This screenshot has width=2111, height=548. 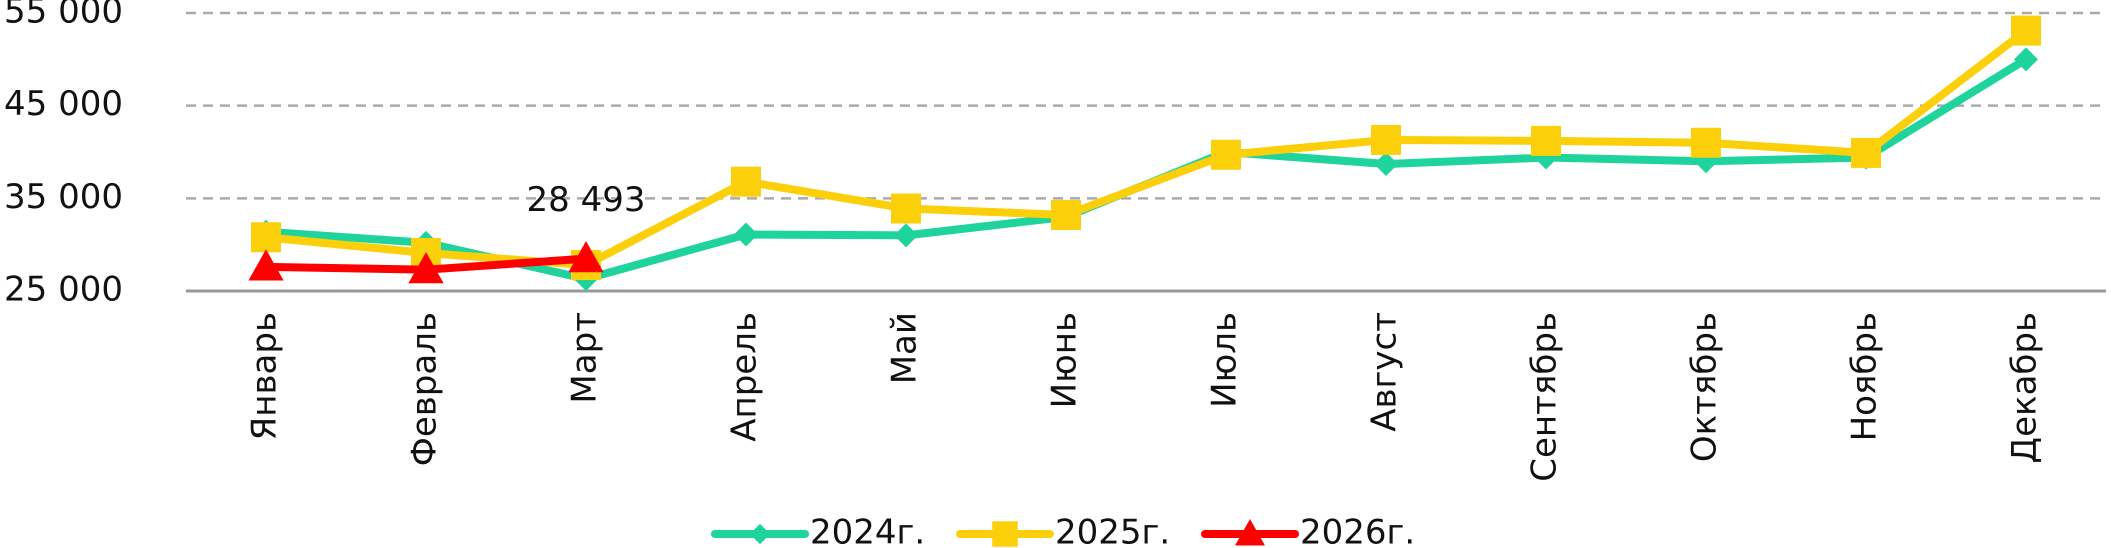 I want to click on x-tick-label: Июнь, so click(x=1065, y=360).